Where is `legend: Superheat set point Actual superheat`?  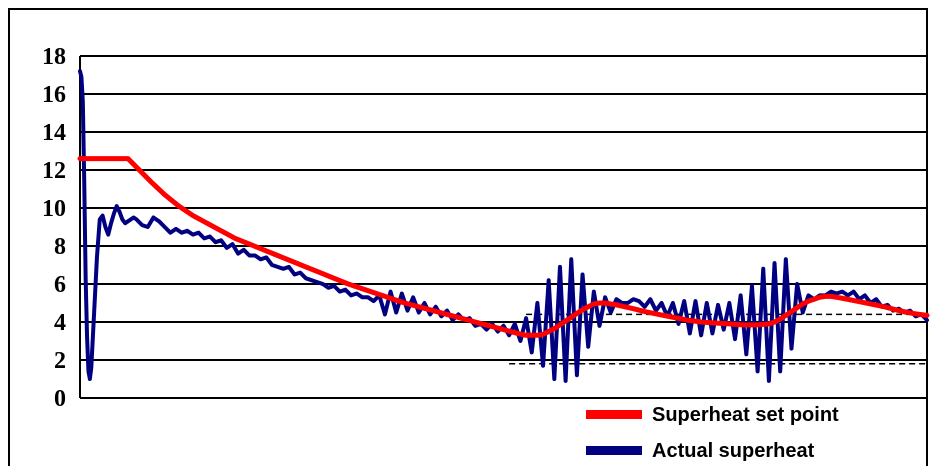
legend: Superheat set point Actual superheat is located at coordinates (712, 433).